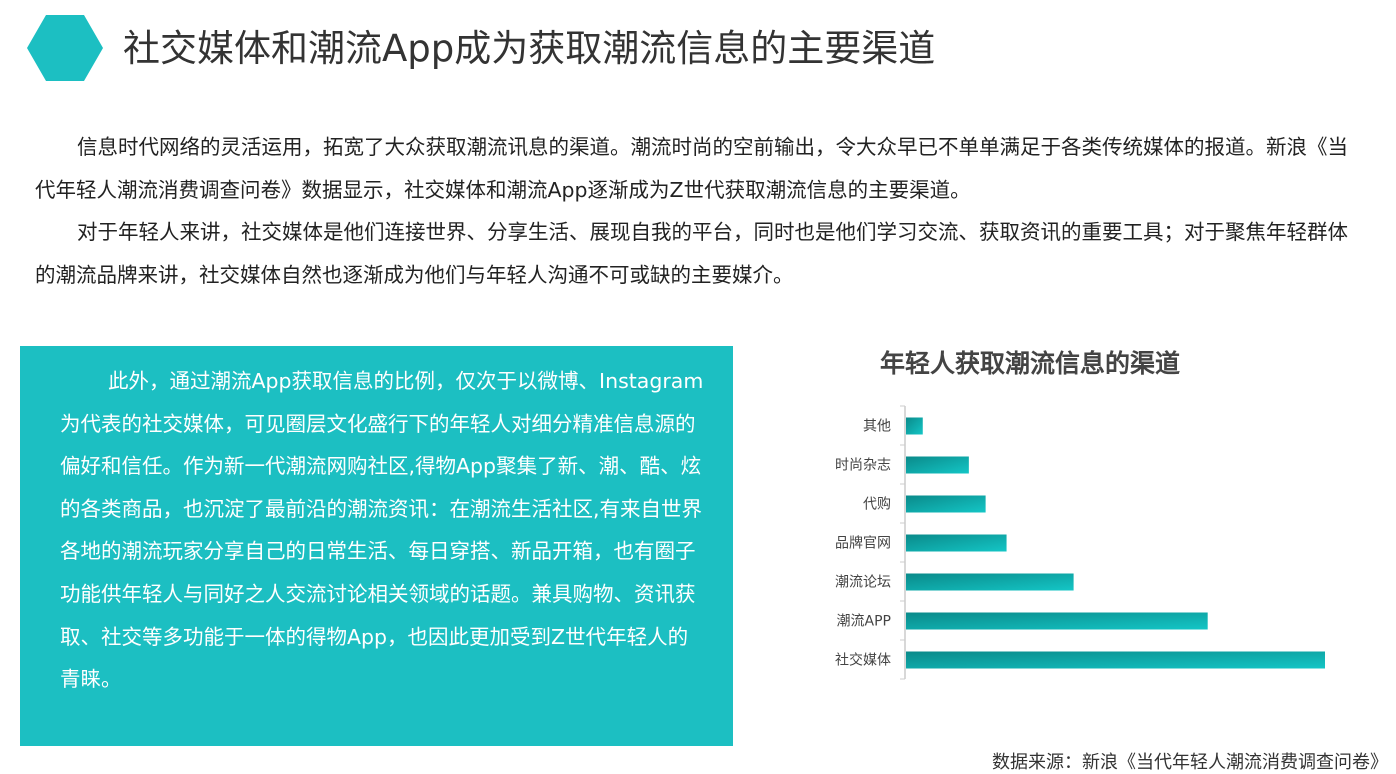  What do you see at coordinates (864, 622) in the screenshot?
I see `category-label: 潮流APP` at bounding box center [864, 622].